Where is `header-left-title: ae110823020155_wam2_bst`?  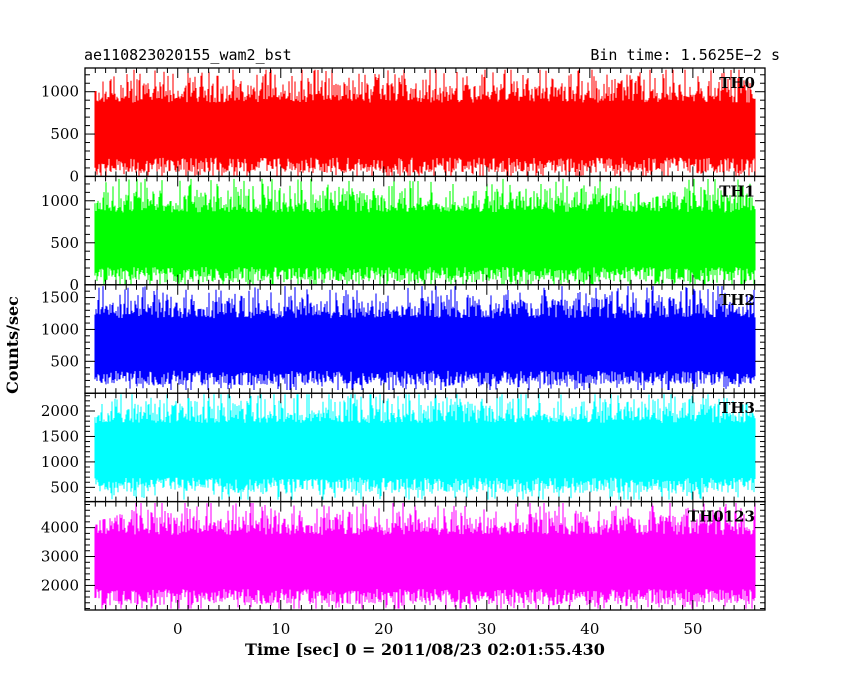
header-left-title: ae110823020155_wam2_bst is located at coordinates (188, 55).